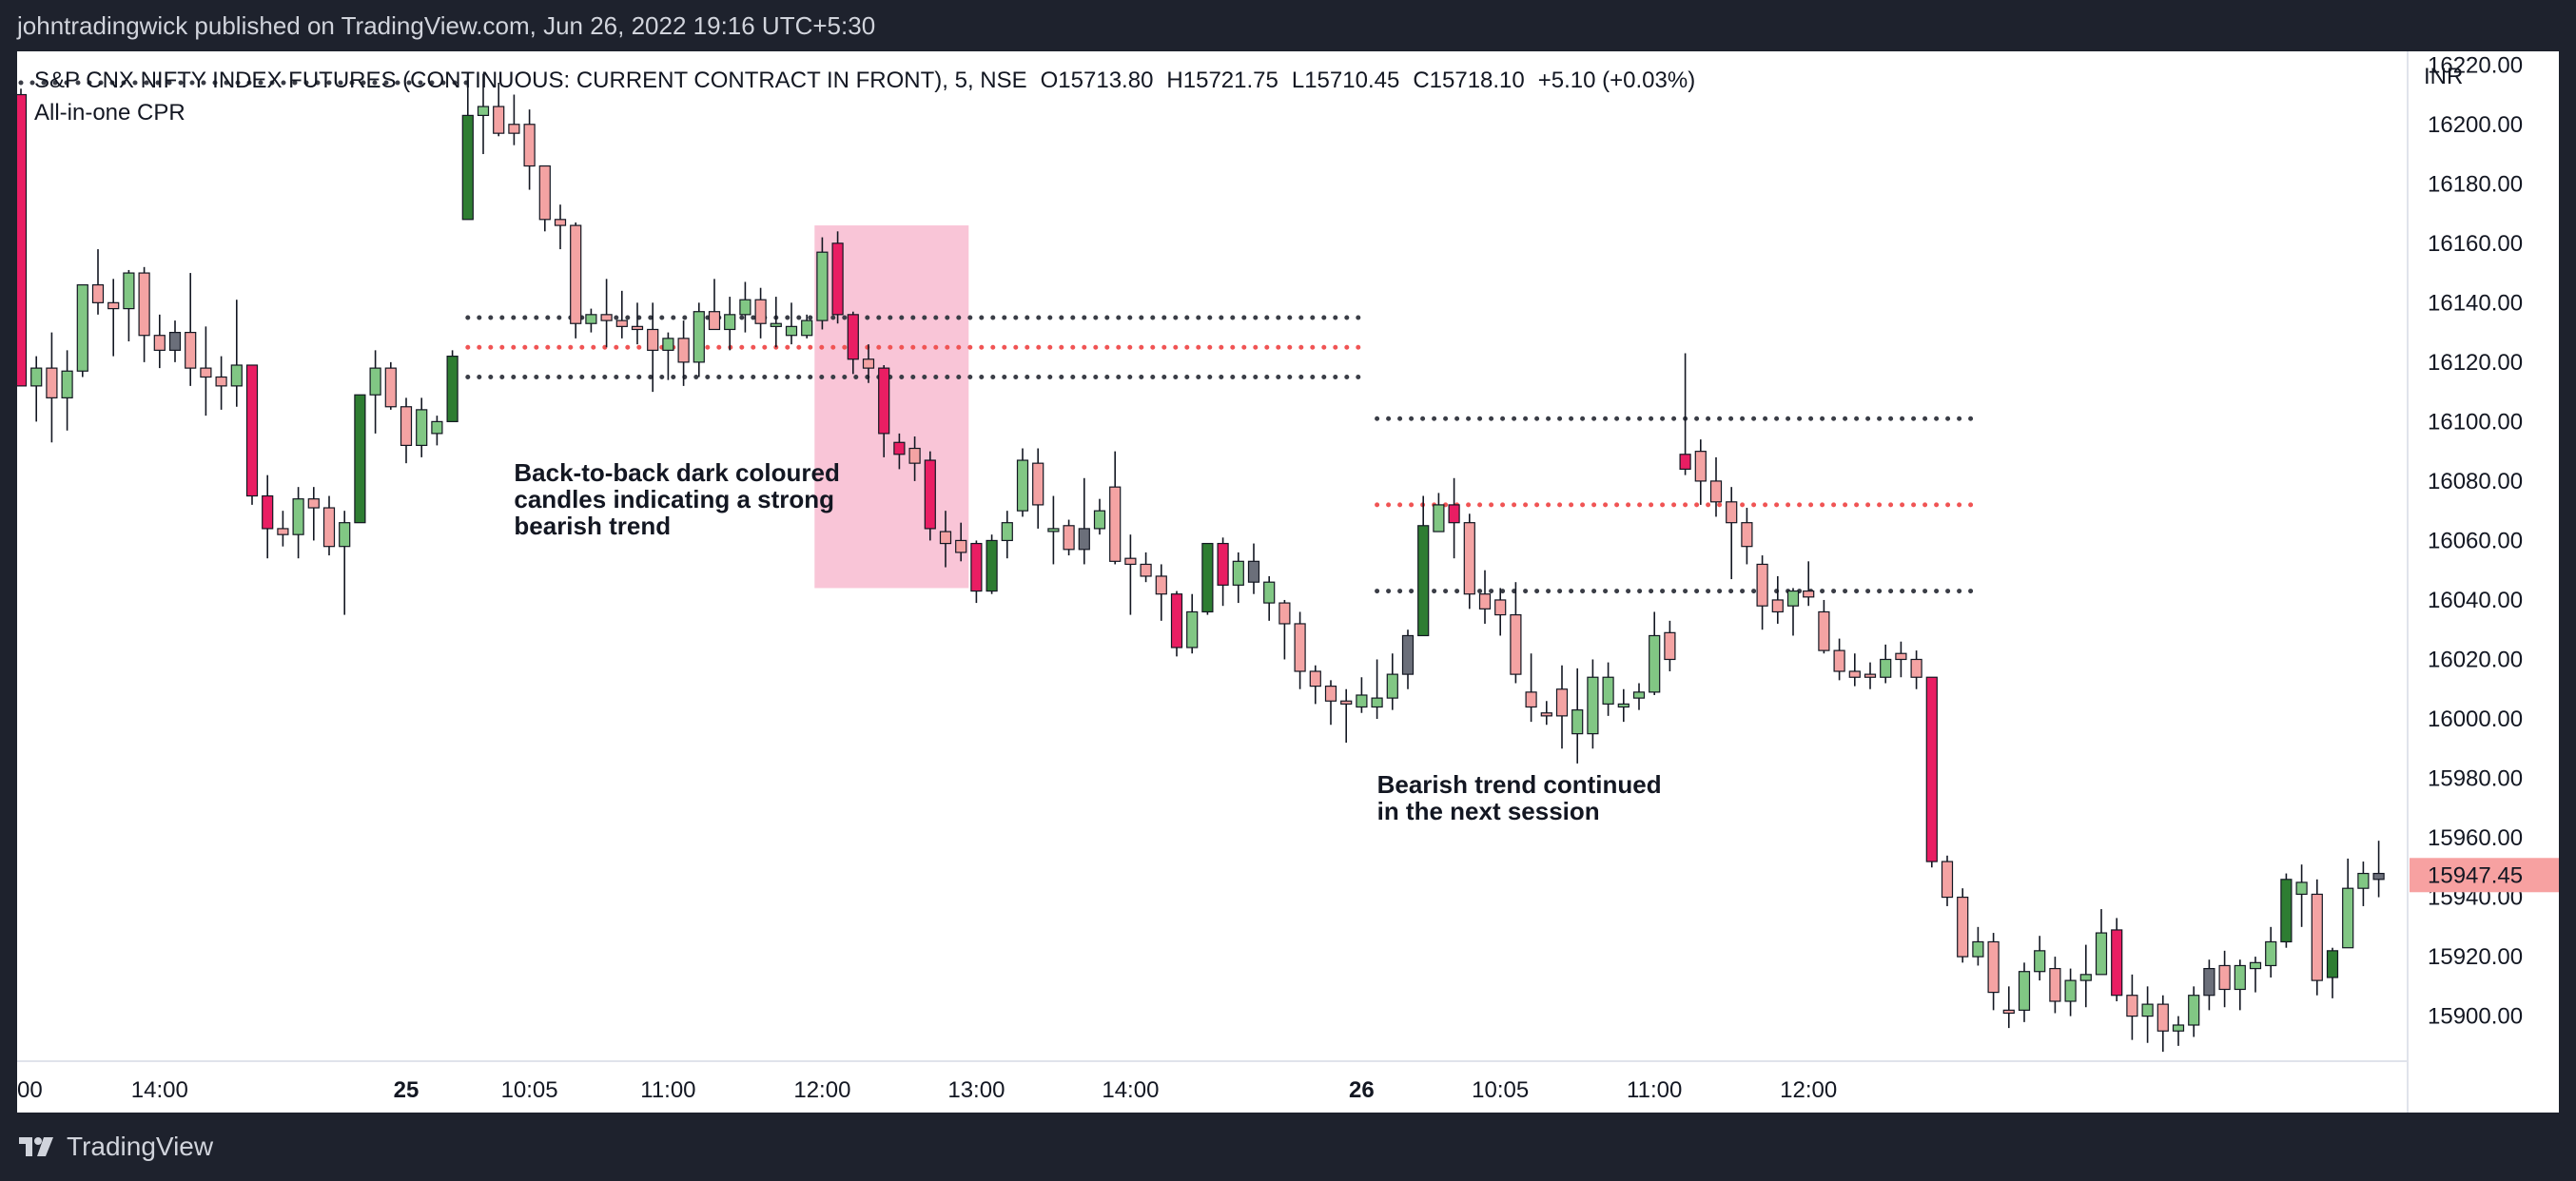 The height and width of the screenshot is (1181, 2576). I want to click on price-tick-label: 16020.00, so click(2476, 659).